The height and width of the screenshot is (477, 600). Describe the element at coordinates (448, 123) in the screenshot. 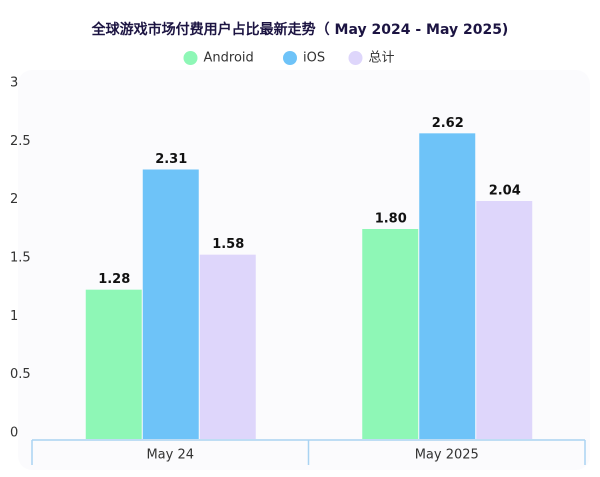

I see `value-label: 2.62` at that location.